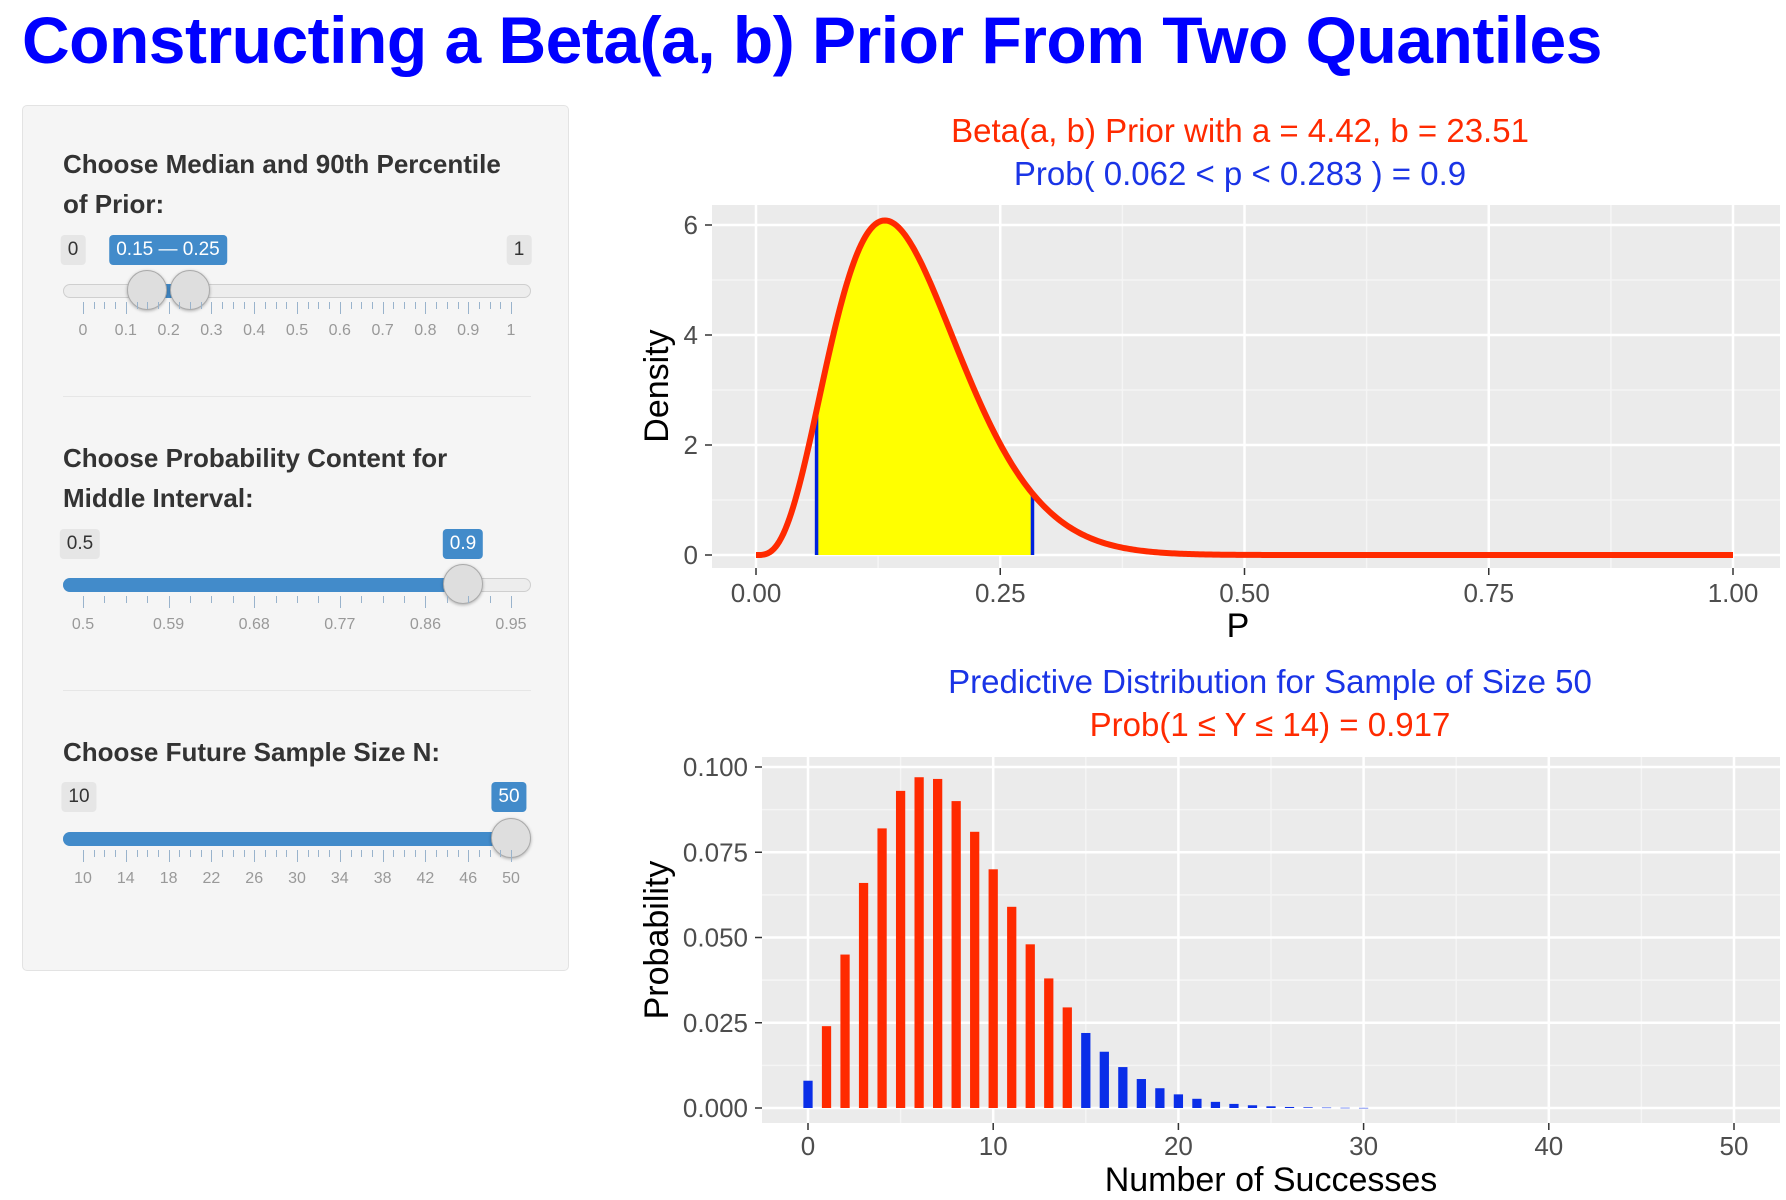  I want to click on prior-x-axis-label: P, so click(1238, 626).